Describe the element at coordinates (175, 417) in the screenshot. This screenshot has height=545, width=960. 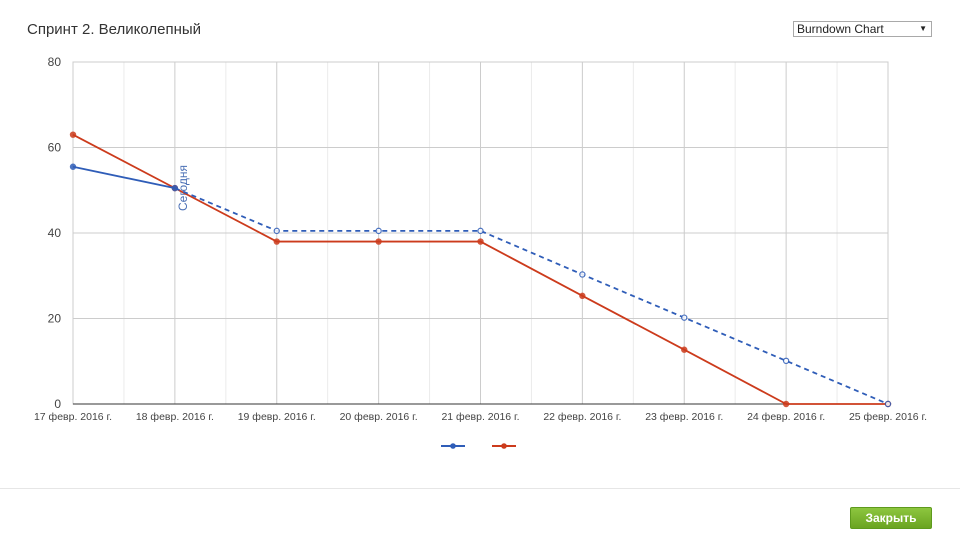
I see `x-tick-label: 18 февр. 2016 г.` at that location.